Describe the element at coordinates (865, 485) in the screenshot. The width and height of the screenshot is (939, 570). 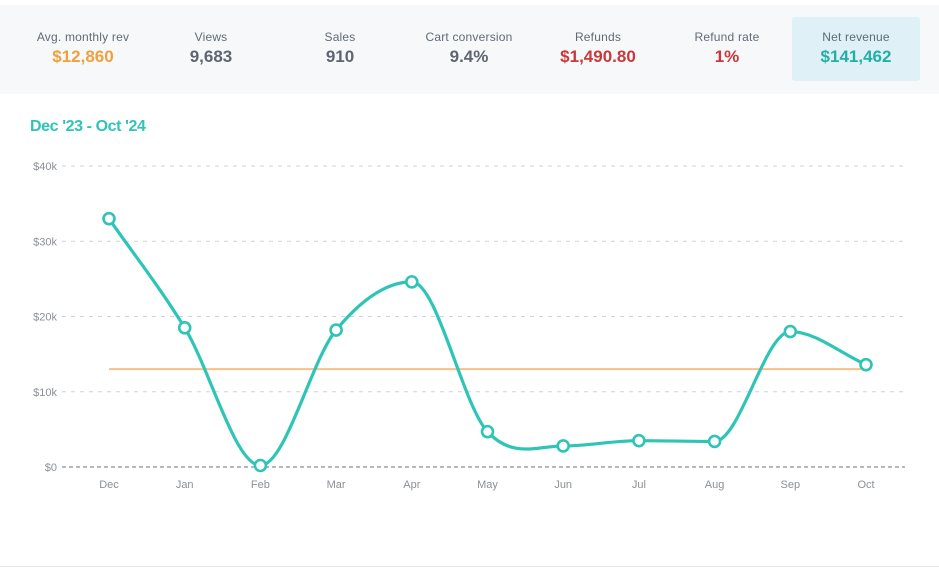
I see `x-tick-label: Oct` at that location.